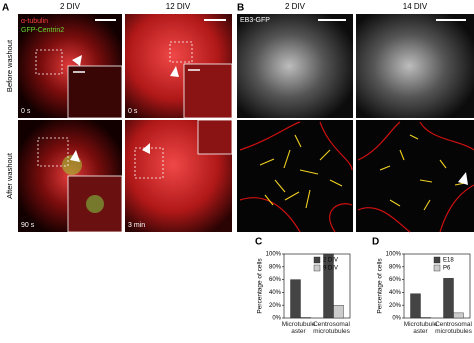 Image resolution: width=474 pixels, height=343 pixels. Describe the element at coordinates (136, 225) in the screenshot. I see `timestamp: 3 min` at that location.